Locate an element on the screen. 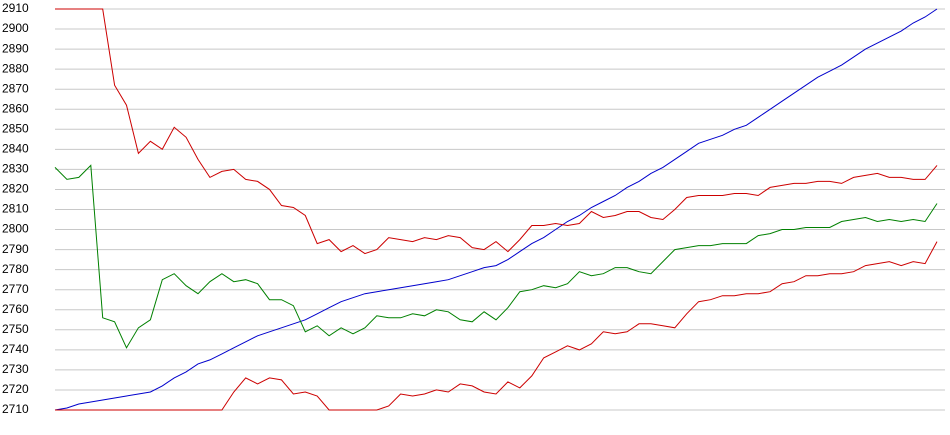  y-tick-label: 2710 is located at coordinates (15, 409).